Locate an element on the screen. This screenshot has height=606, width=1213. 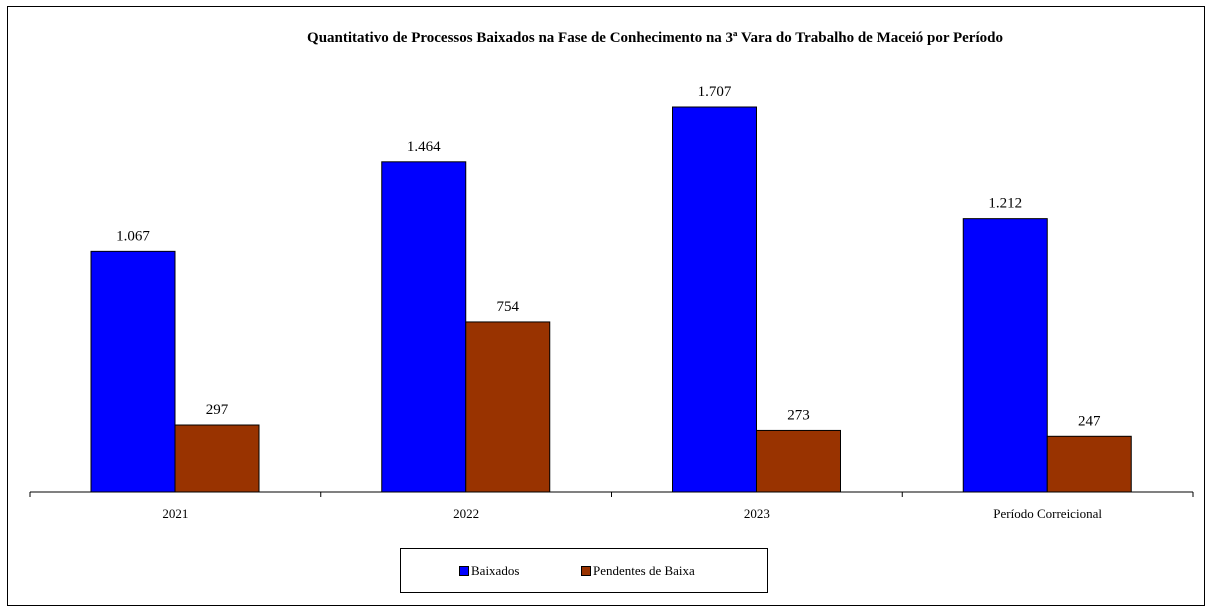
data-label-pendentes-3: 247 is located at coordinates (1089, 421).